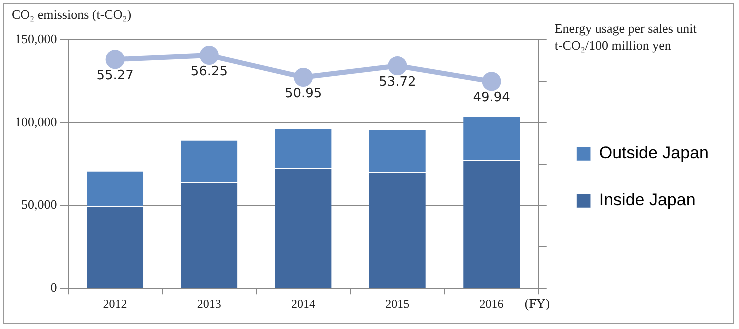 This screenshot has height=329, width=739. What do you see at coordinates (654, 153) in the screenshot?
I see `legend-label: Outside Japan` at bounding box center [654, 153].